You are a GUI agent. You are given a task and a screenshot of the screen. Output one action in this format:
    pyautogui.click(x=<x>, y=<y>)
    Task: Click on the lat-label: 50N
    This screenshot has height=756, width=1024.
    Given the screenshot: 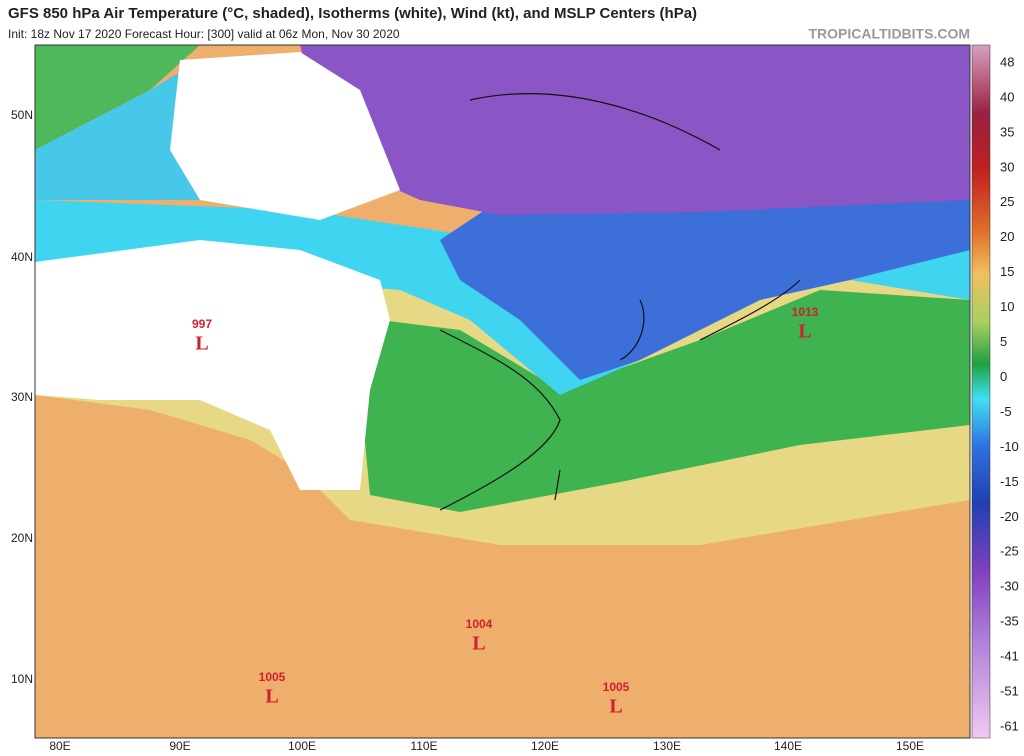 What is the action you would take?
    pyautogui.click(x=22, y=115)
    